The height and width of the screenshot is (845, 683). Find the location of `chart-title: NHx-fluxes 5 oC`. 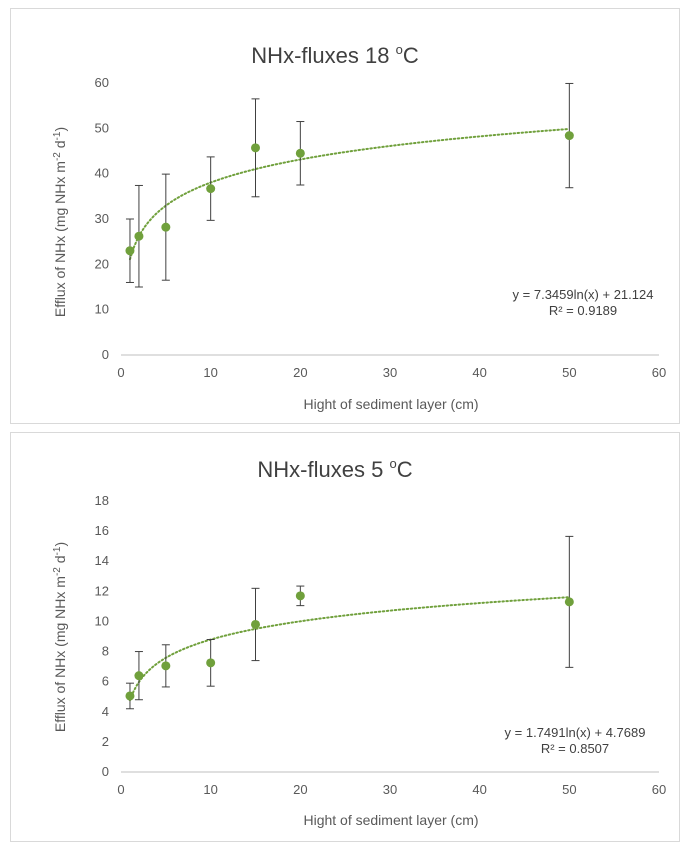

chart-title: NHx-fluxes 5 oC is located at coordinates (334, 469).